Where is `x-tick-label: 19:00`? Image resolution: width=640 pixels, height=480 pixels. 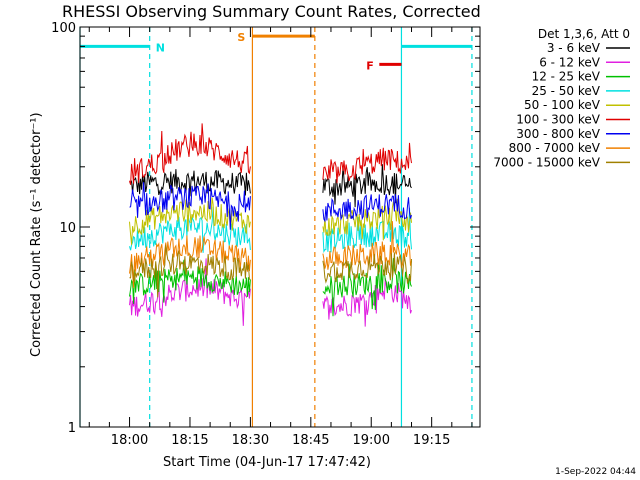 x-tick-label: 19:00 is located at coordinates (371, 440).